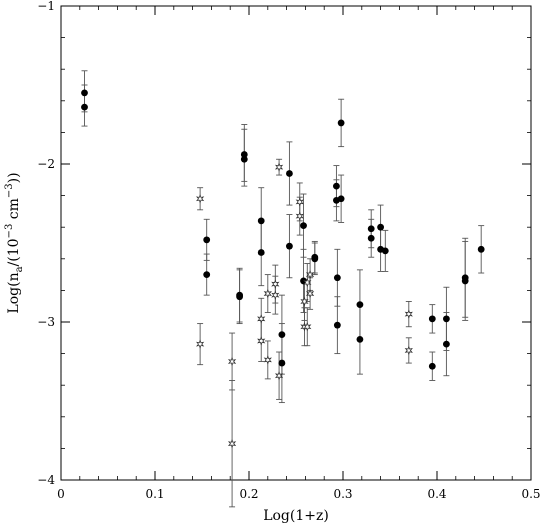 The height and width of the screenshot is (528, 546). I want to click on x-tick-label: 0, so click(61, 494).